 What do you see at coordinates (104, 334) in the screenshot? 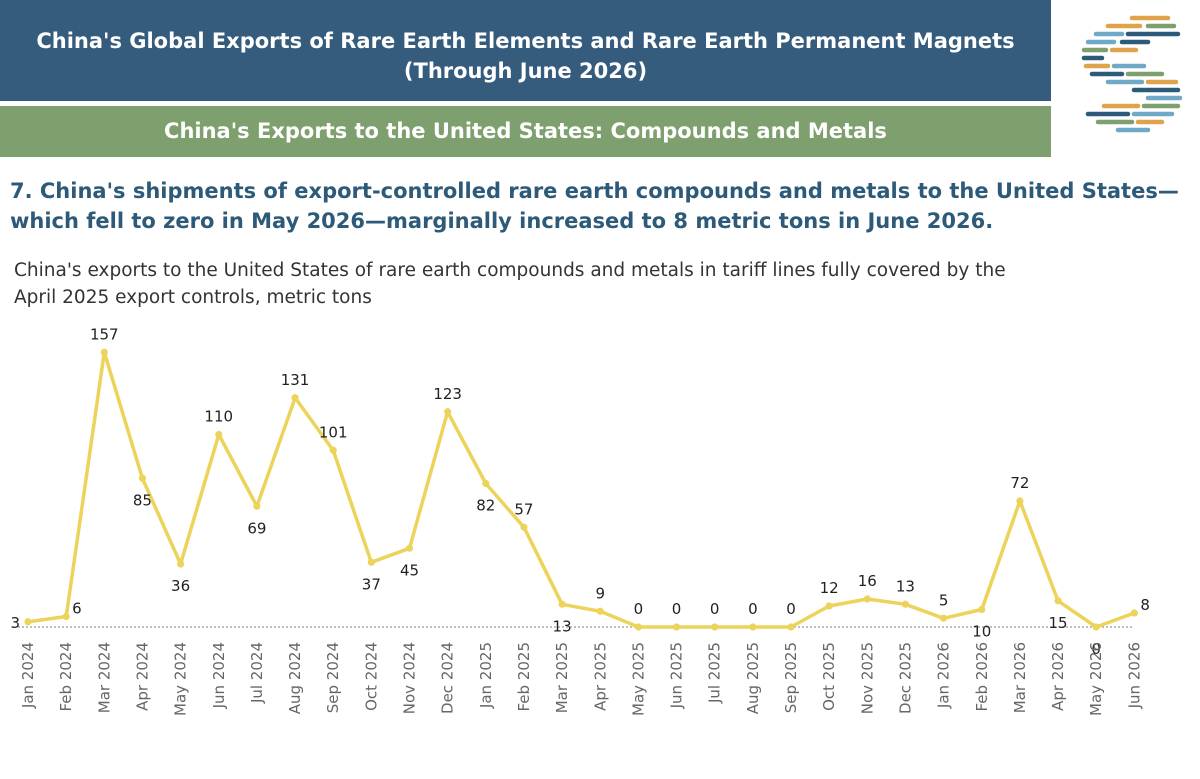
I see `data-label: 157` at bounding box center [104, 334].